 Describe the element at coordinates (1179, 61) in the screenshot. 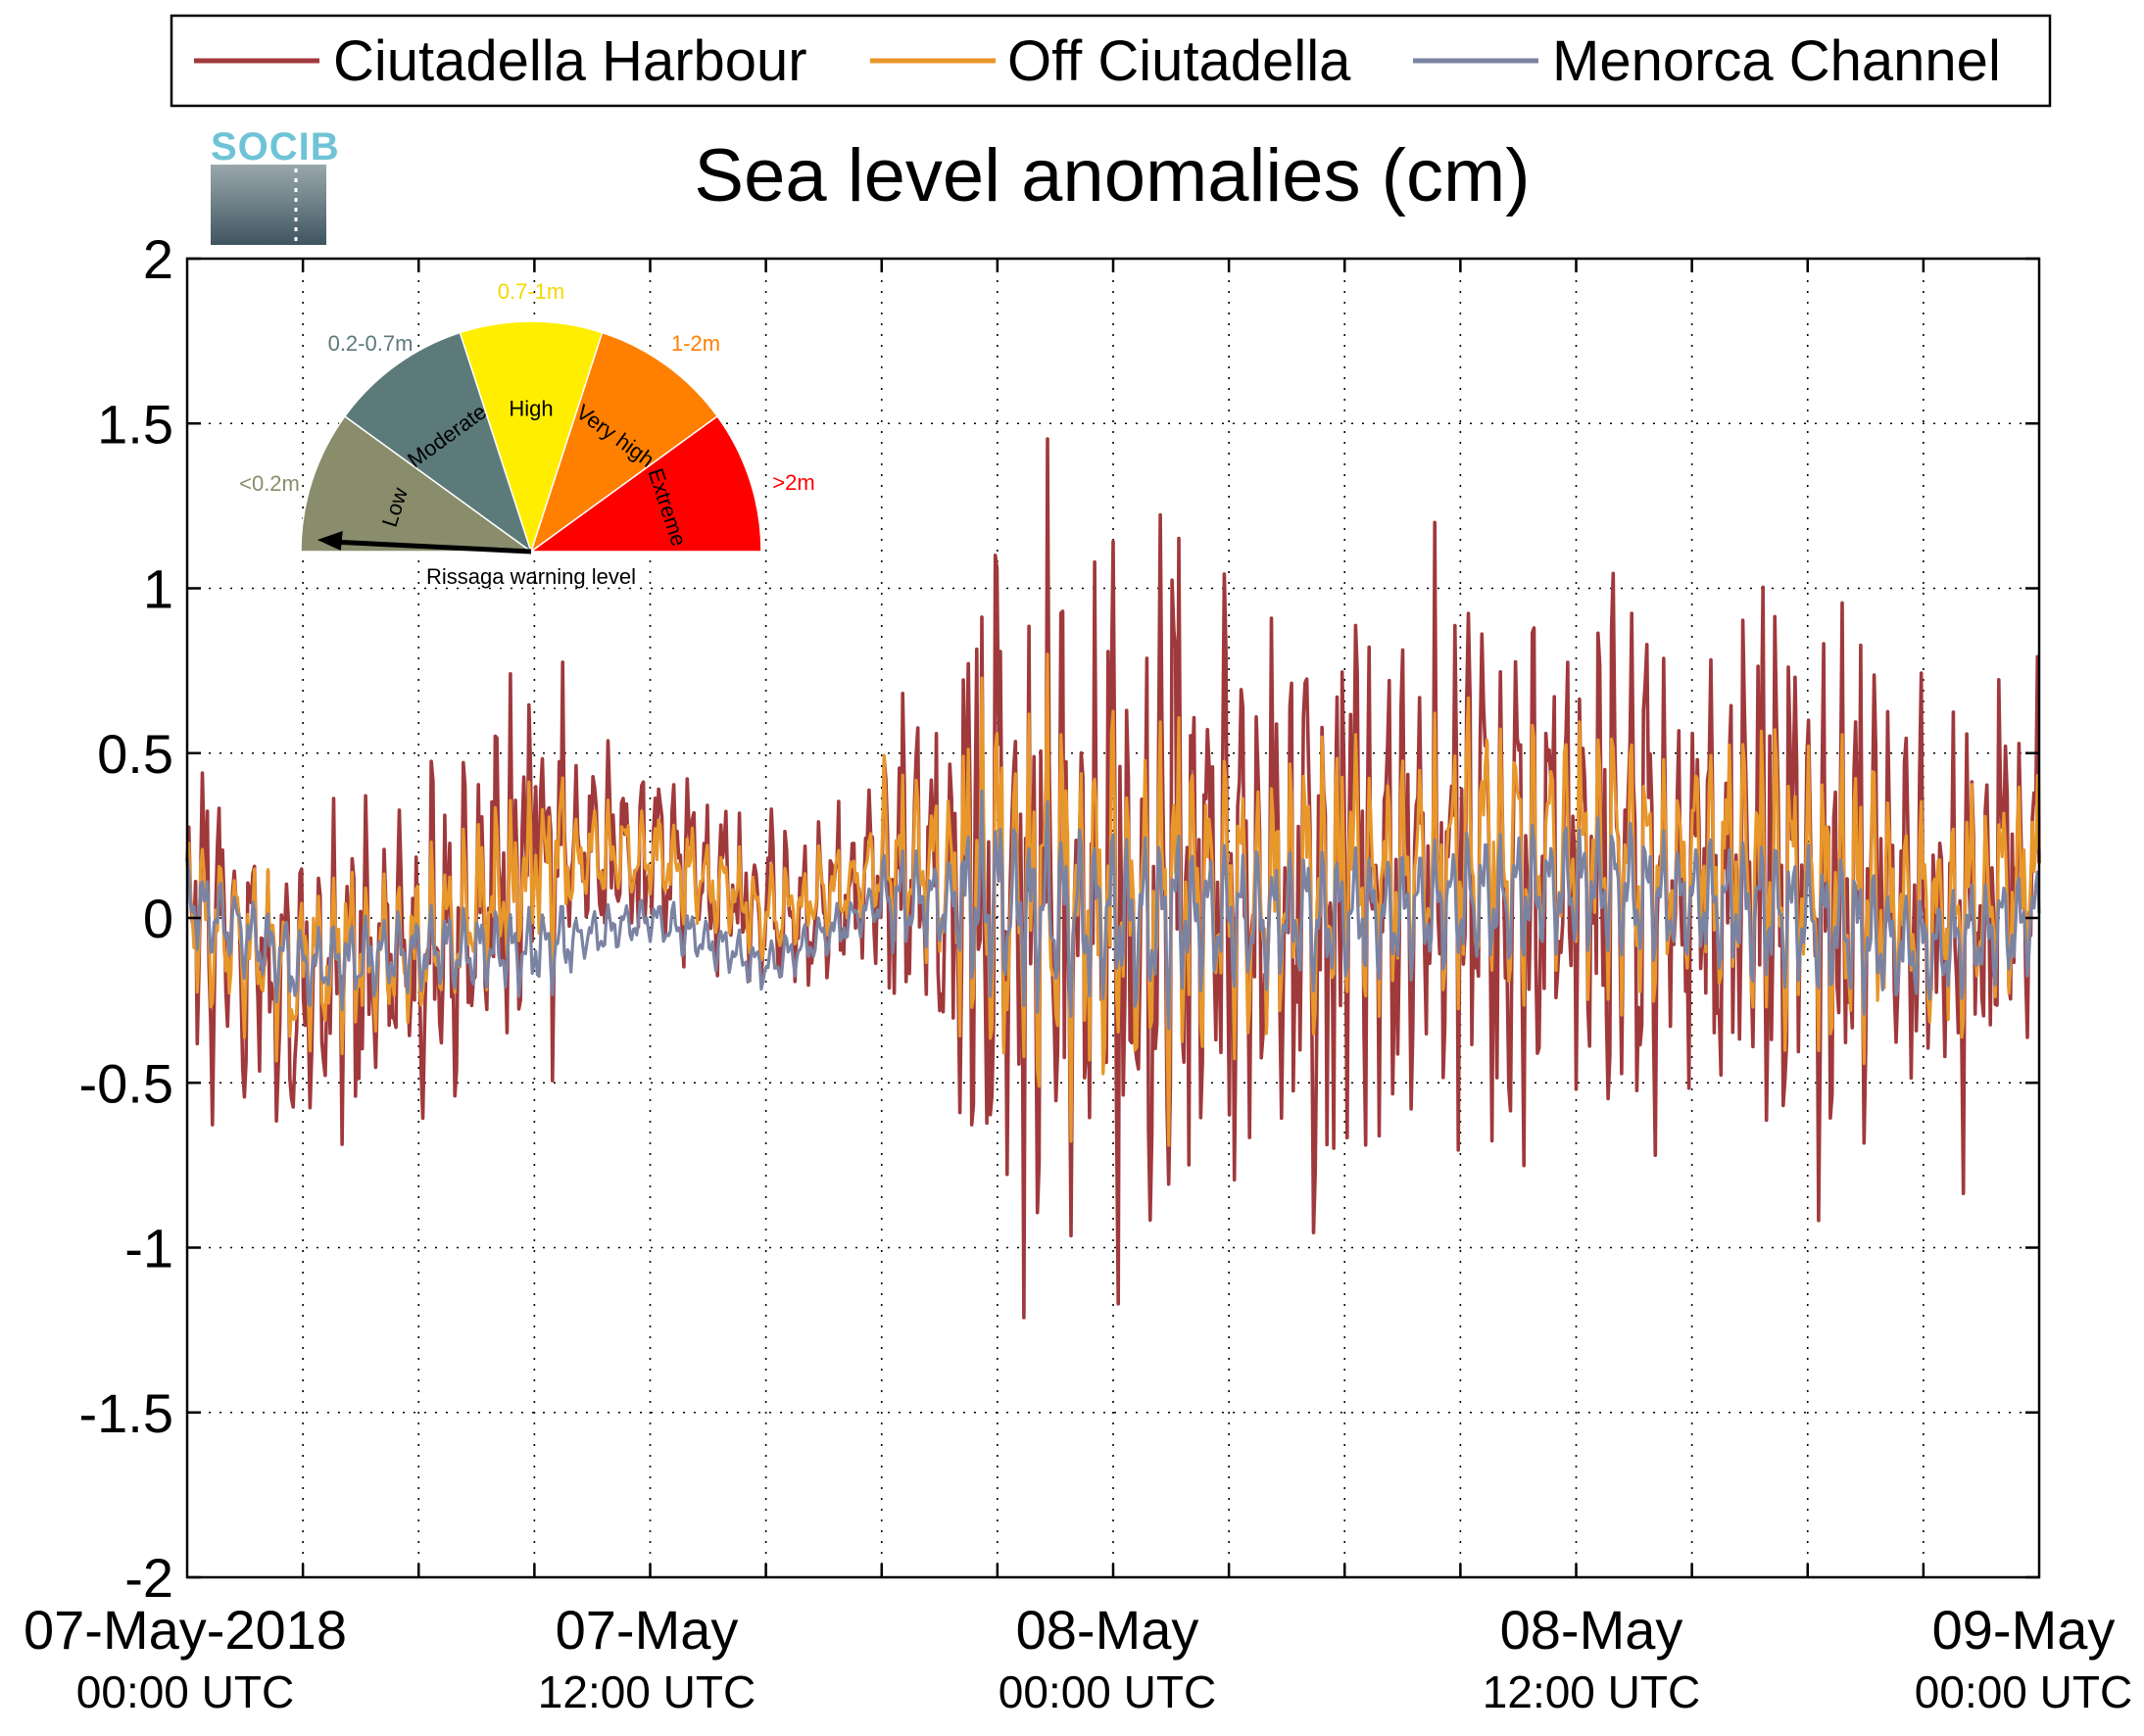

I see `legend-label-off-ciutadella: Off Ciutadella` at that location.